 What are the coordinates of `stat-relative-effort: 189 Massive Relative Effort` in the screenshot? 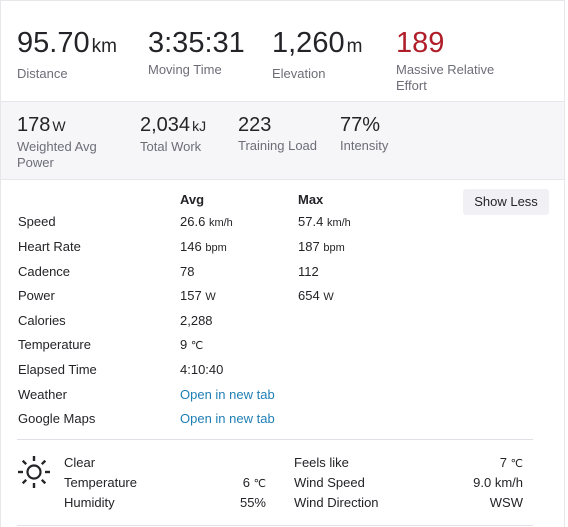 It's located at (461, 60).